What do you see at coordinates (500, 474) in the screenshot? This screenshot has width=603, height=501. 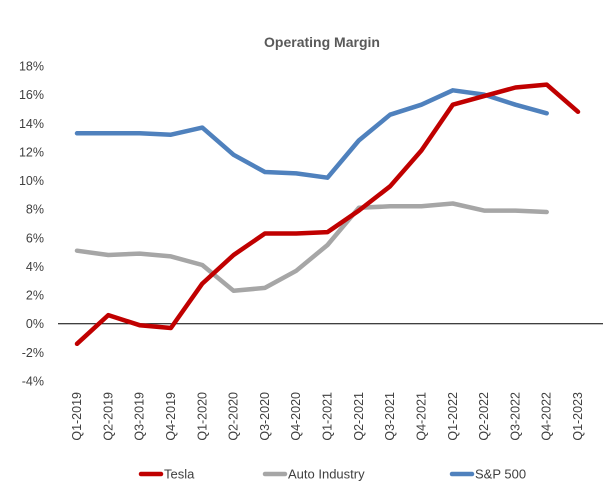 I see `legend-label-s-p-500: S&P 500` at bounding box center [500, 474].